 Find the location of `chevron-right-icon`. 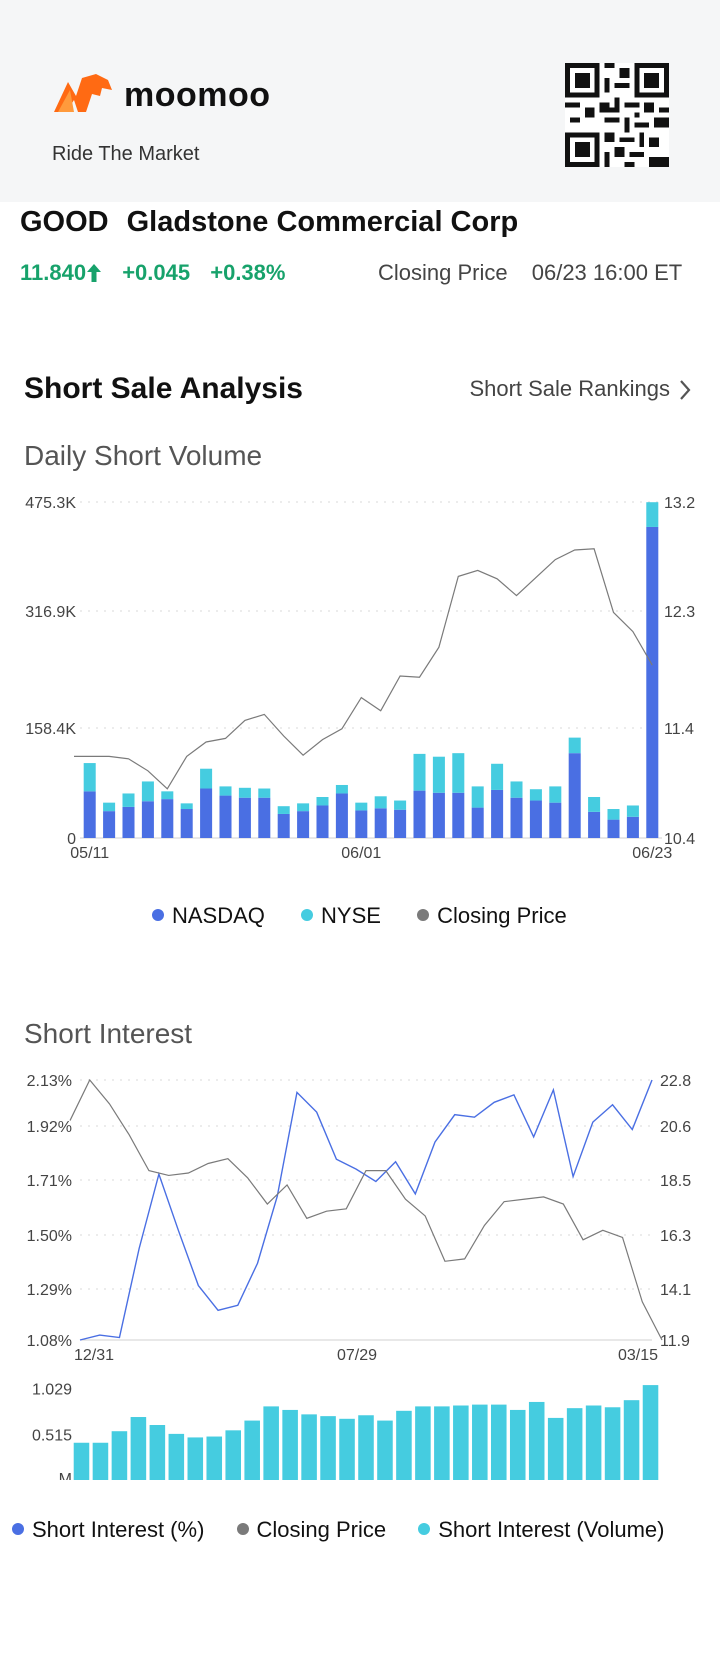

chevron-right-icon is located at coordinates (685, 390).